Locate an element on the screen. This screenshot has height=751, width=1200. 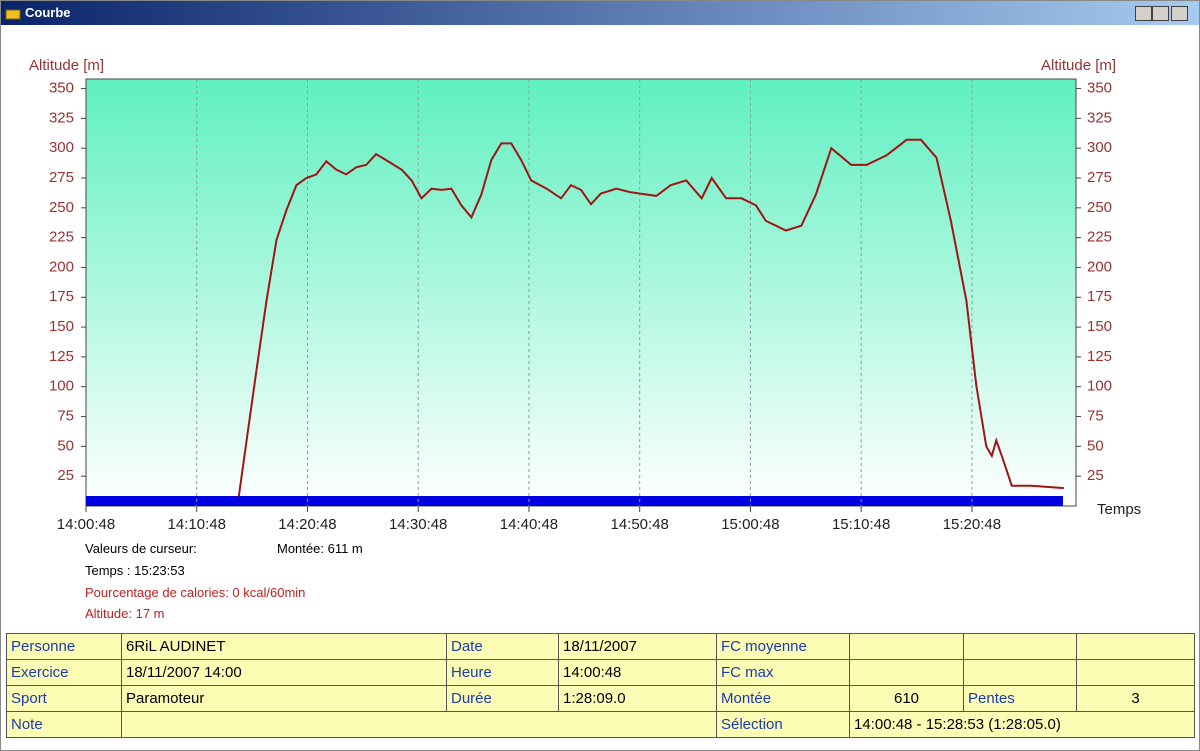
table-label: Personne is located at coordinates (64, 646).